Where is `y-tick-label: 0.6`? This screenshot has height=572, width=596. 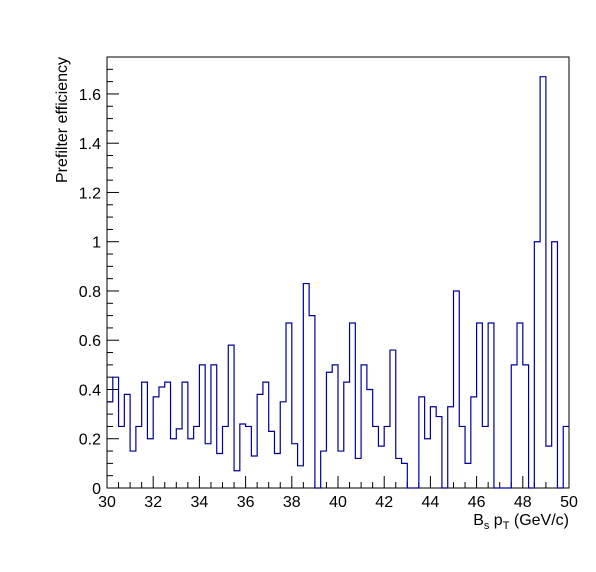
y-tick-label: 0.6 is located at coordinates (90, 341).